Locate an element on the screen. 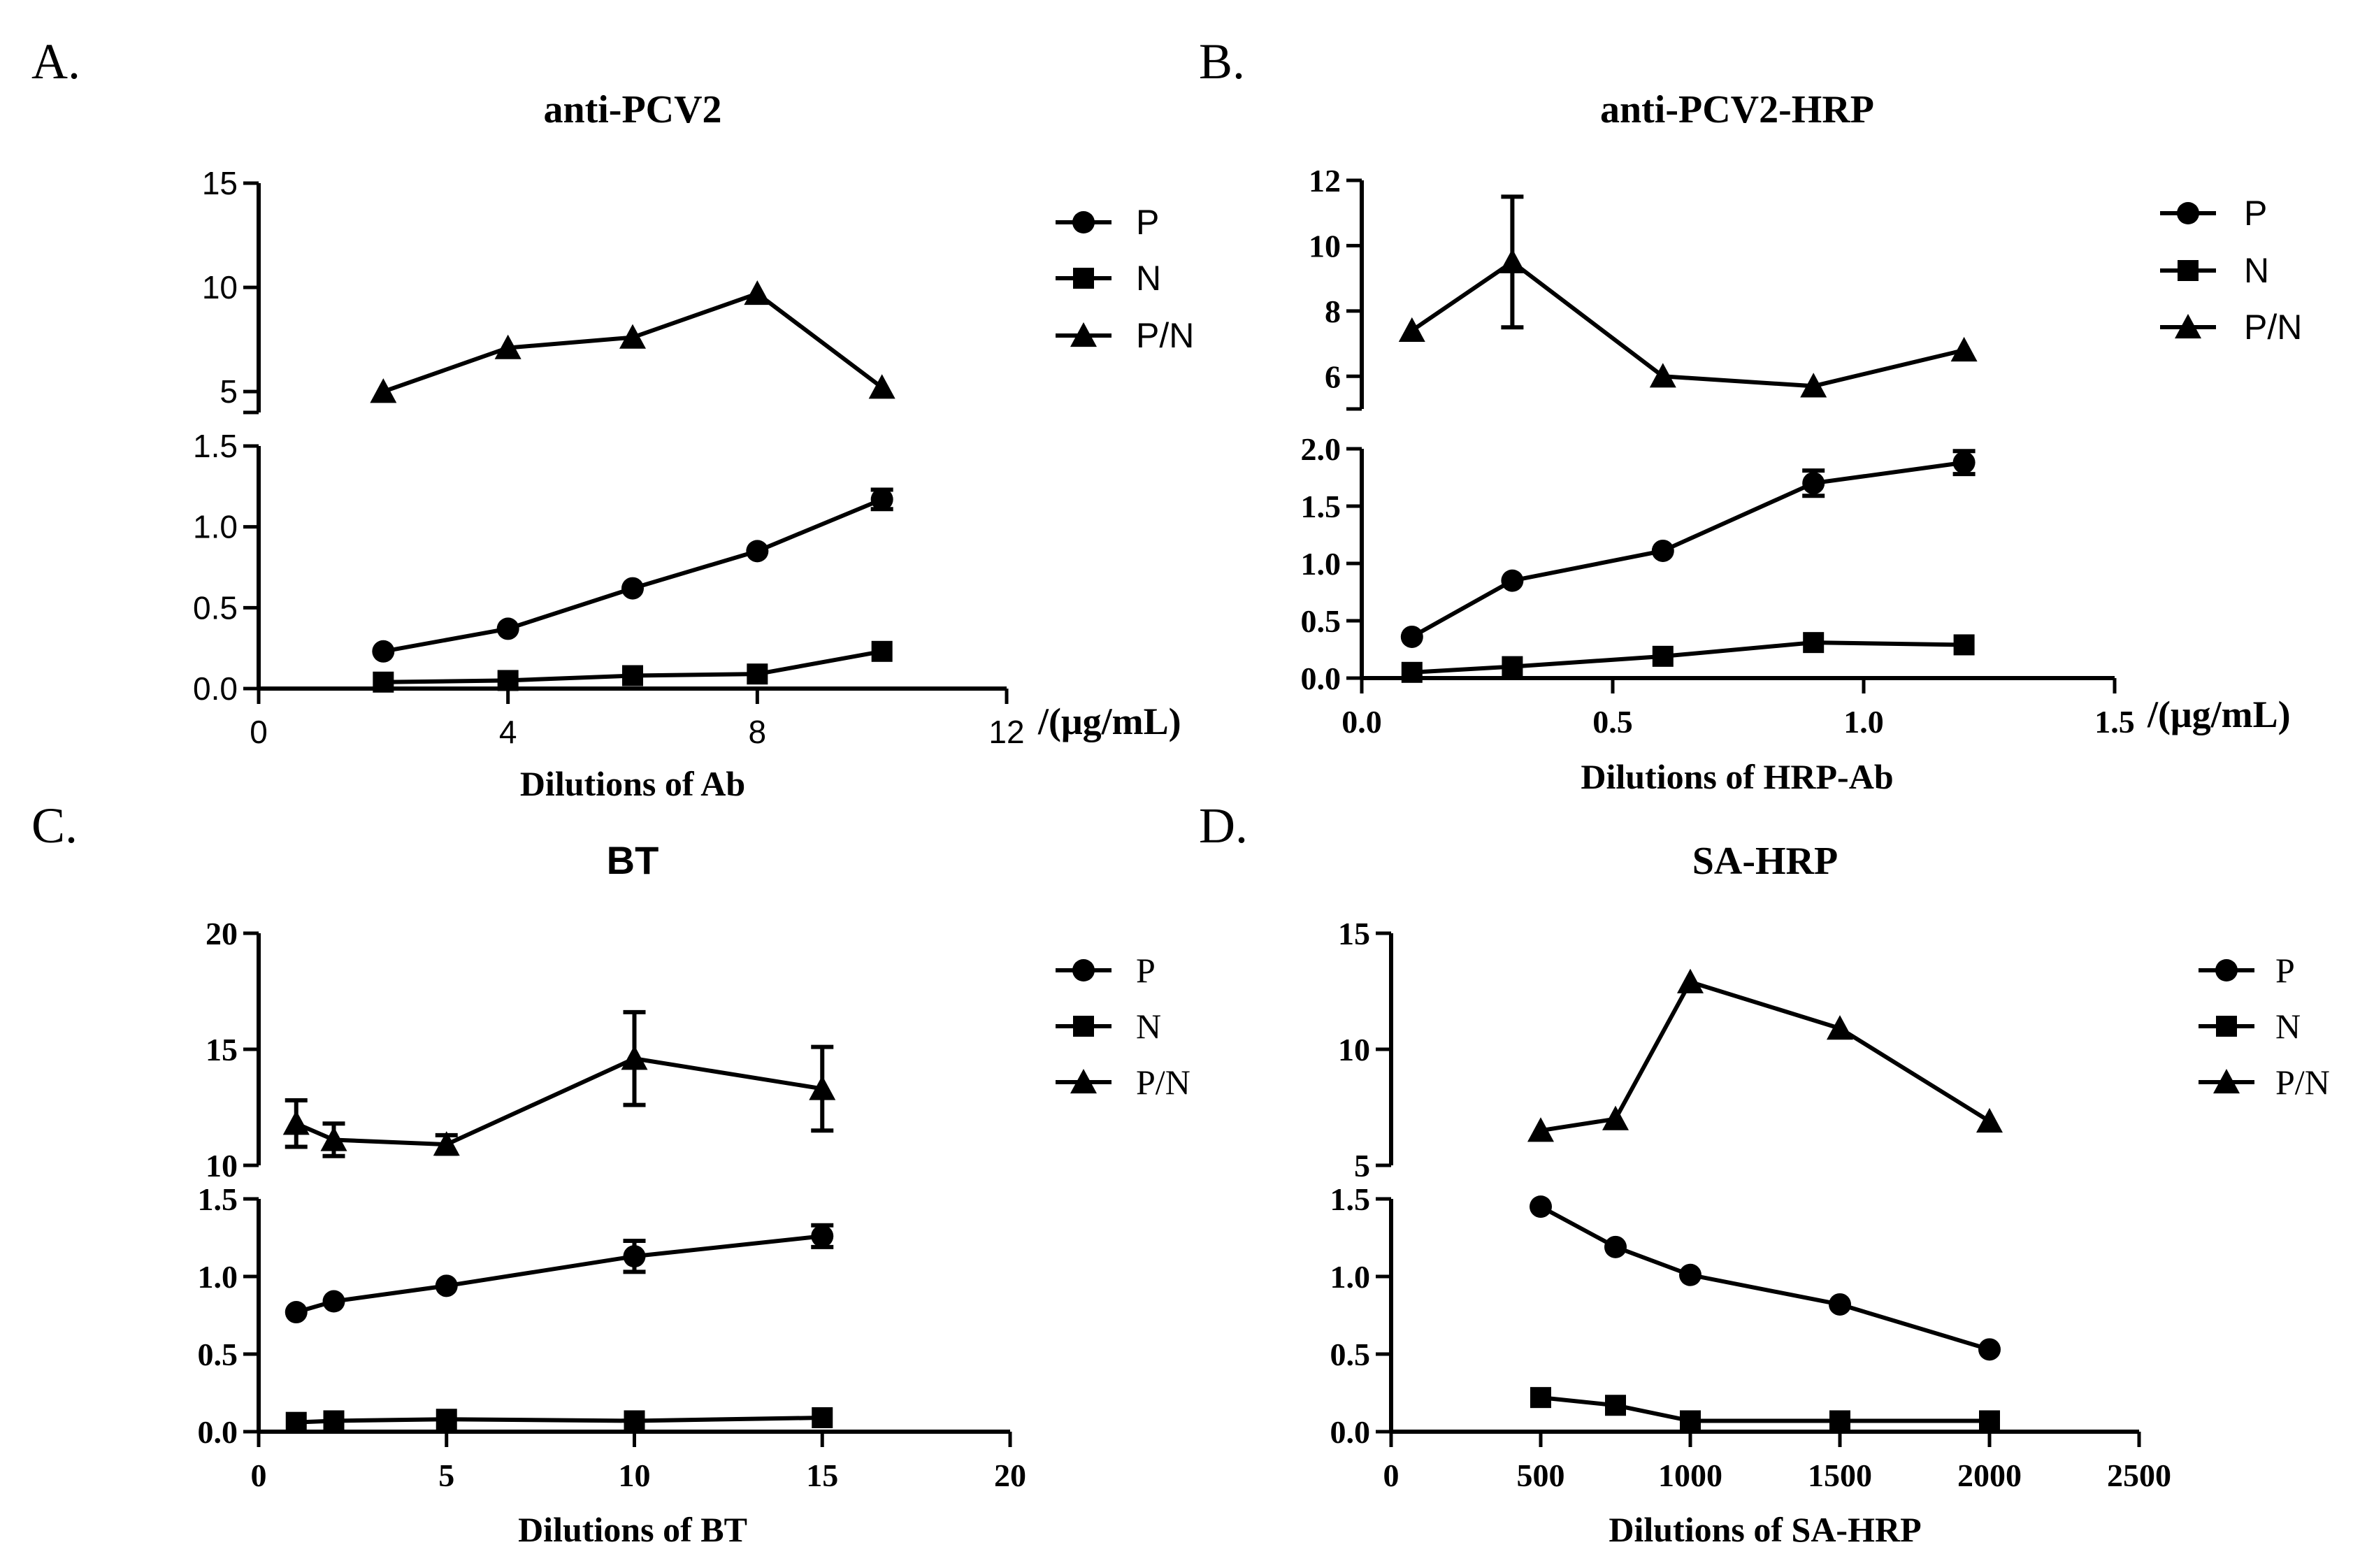  x-tick-label: 0.5 is located at coordinates (1612, 722).